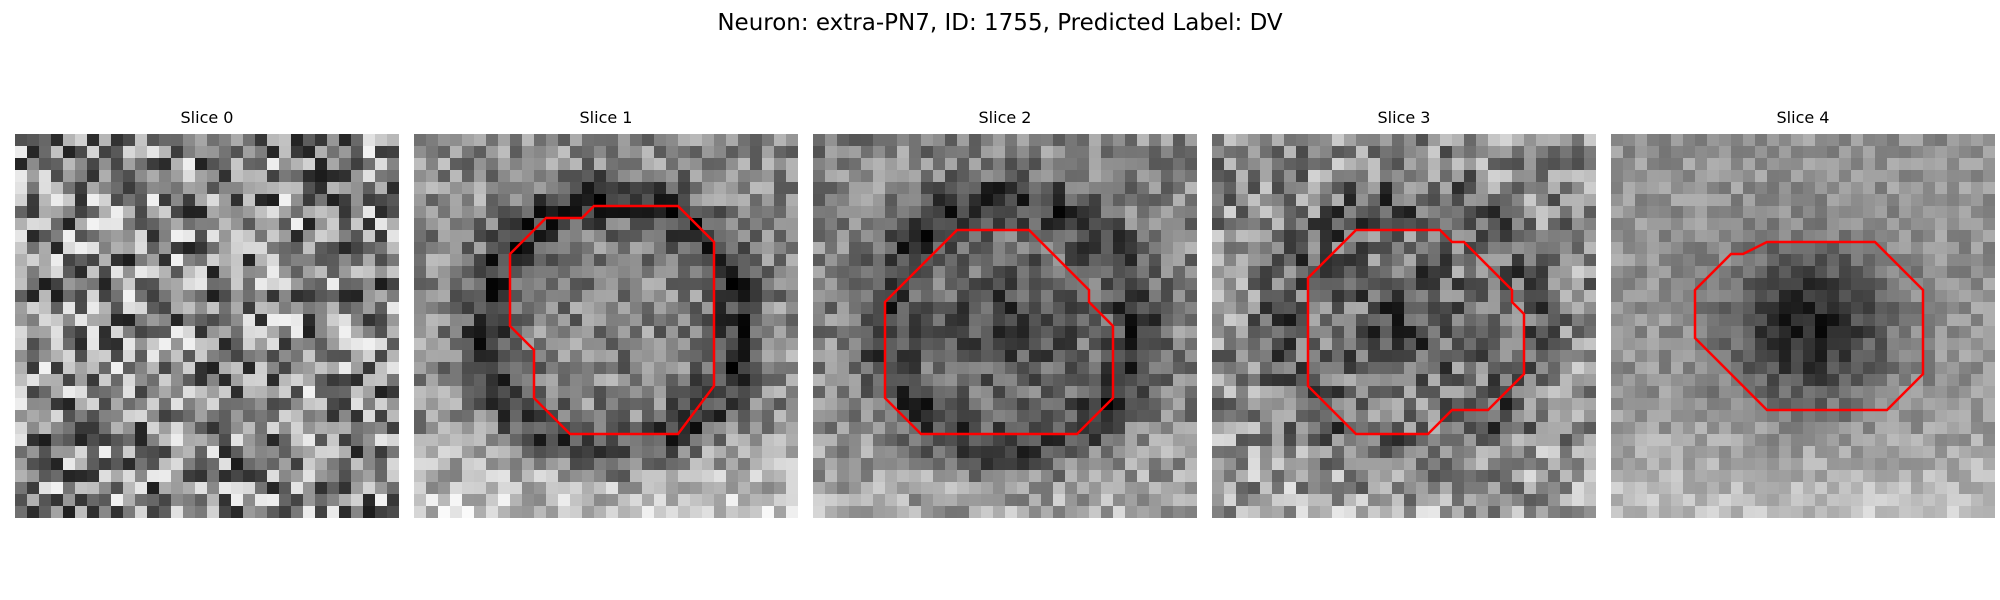  Describe the element at coordinates (999, 332) in the screenshot. I see `slice-2-segmentation-contour` at that location.